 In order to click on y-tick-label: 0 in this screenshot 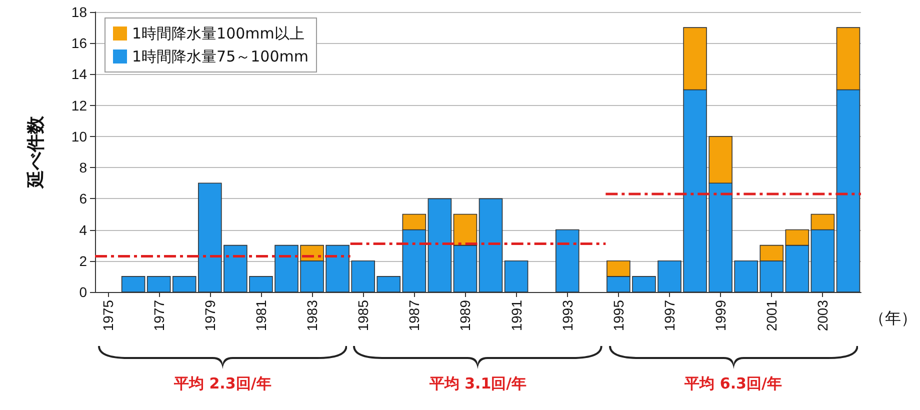, I will do `click(83, 292)`.